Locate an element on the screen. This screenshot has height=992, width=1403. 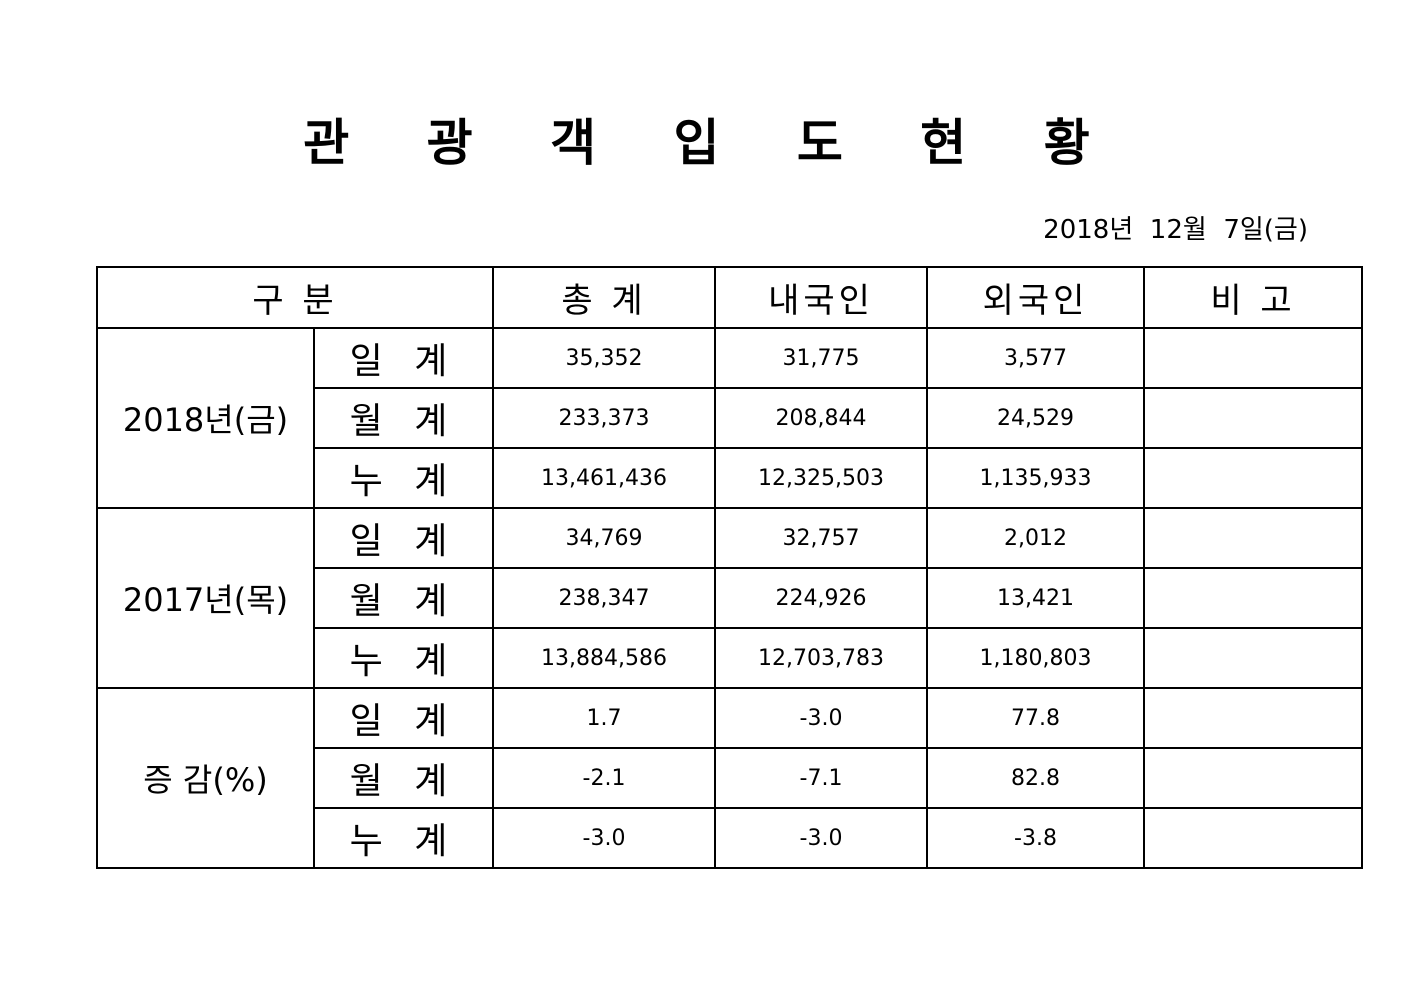
cell-total: 1.7 is located at coordinates (604, 718).